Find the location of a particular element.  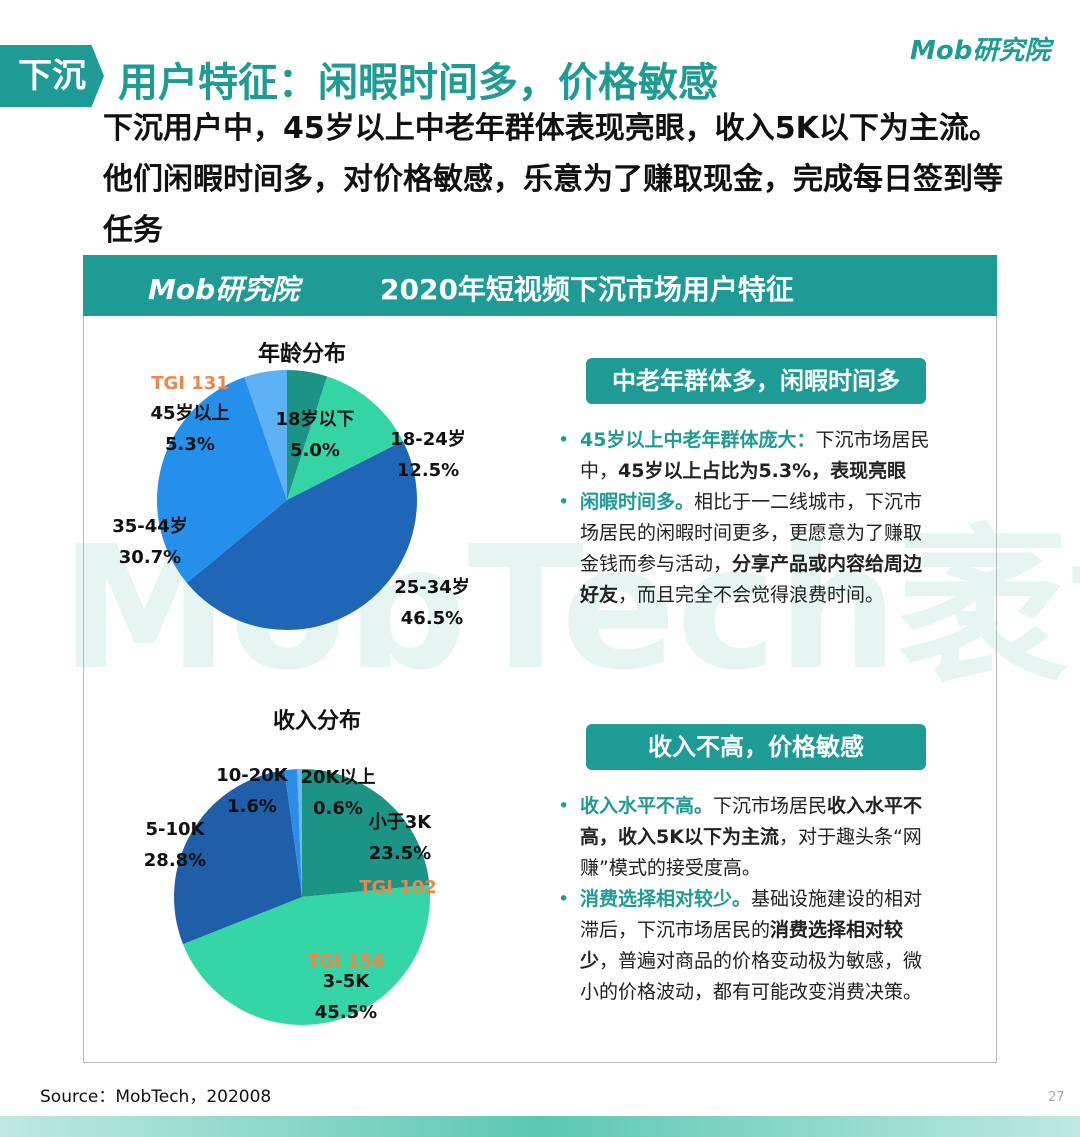

bullet-text: 收入水平不高，收入5K以下为主流 is located at coordinates (751, 821).